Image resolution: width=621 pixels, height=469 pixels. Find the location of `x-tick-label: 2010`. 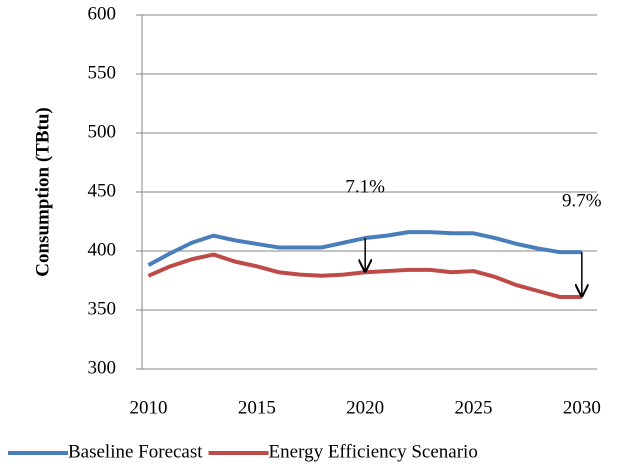

x-tick-label: 2010 is located at coordinates (149, 407).